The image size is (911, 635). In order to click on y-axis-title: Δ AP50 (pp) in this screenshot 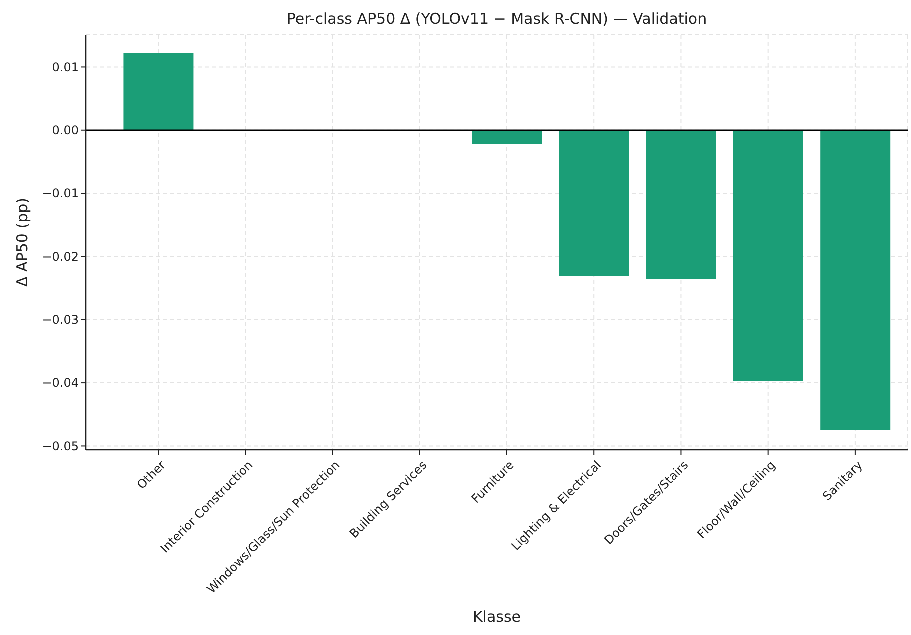, I will do `click(22, 242)`.